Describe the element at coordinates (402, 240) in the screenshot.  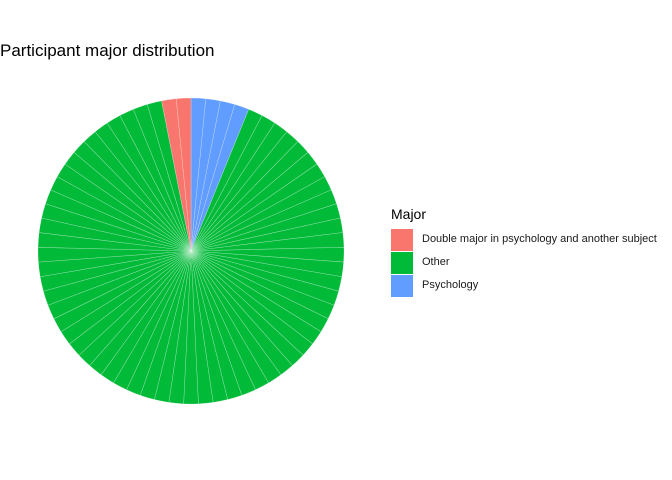
I see `legend-key-double-major` at that location.